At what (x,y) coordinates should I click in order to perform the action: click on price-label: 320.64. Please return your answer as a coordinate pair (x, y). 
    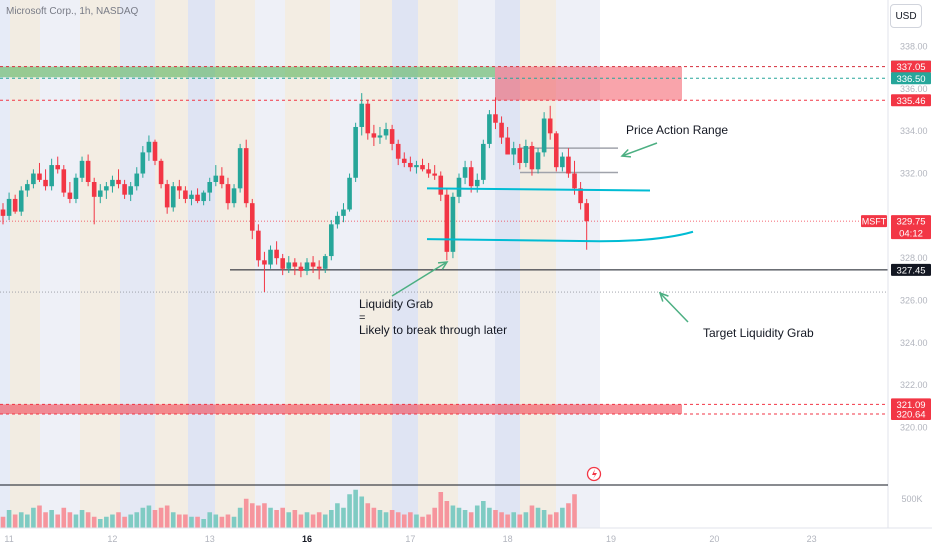
    Looking at the image, I should click on (910, 414).